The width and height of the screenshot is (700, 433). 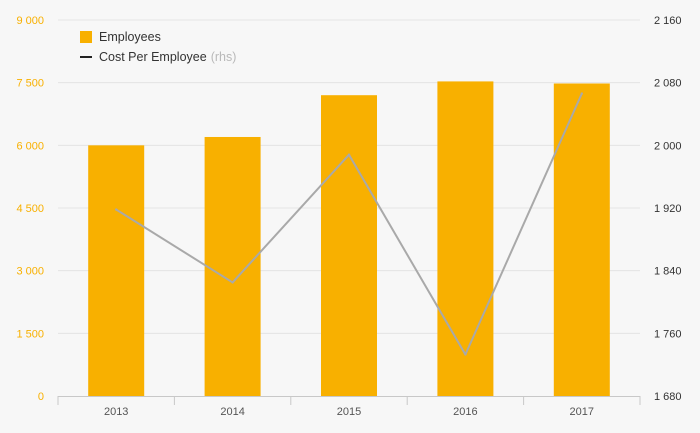 I want to click on y-right-tick-label: 2 160, so click(x=668, y=21).